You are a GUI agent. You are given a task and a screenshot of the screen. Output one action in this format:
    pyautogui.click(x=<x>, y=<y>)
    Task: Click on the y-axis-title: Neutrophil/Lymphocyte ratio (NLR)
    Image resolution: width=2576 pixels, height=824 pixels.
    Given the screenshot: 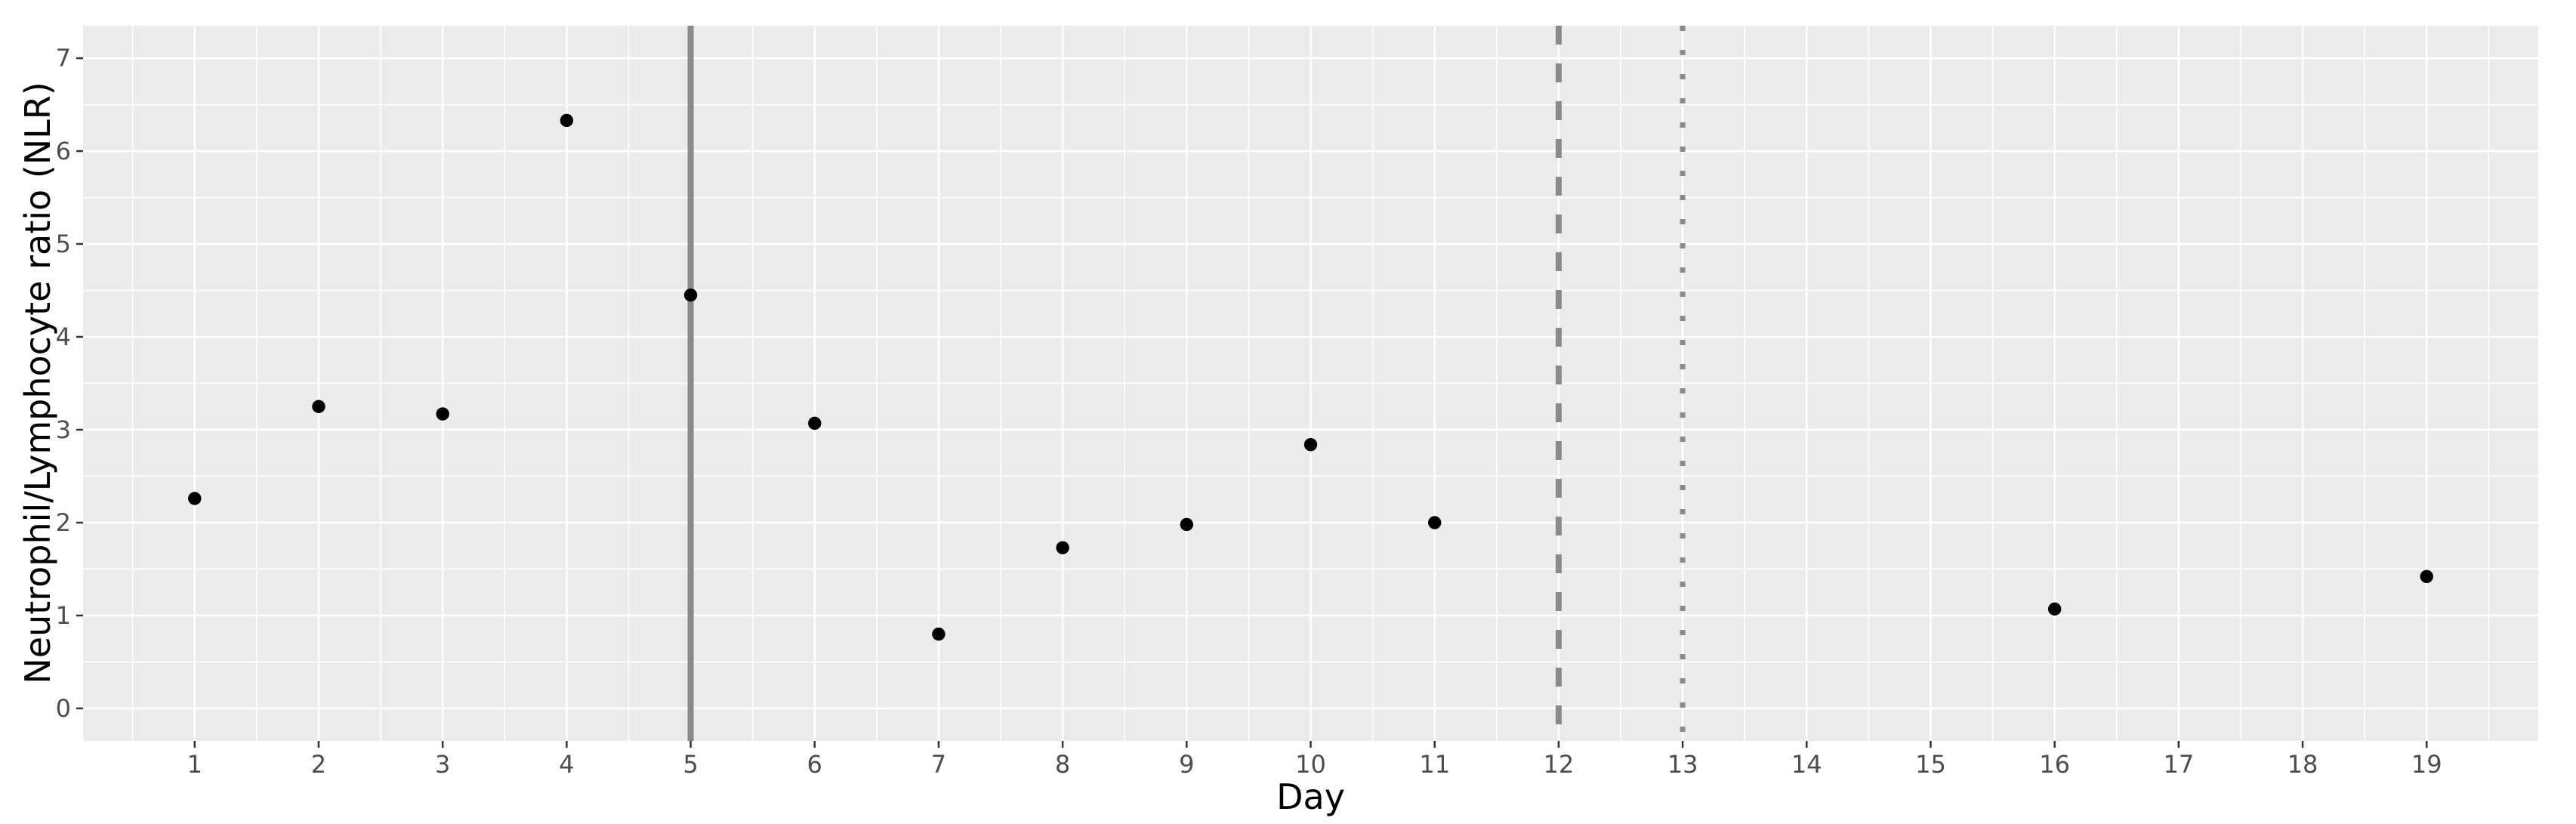 What is the action you would take?
    pyautogui.click(x=37, y=383)
    